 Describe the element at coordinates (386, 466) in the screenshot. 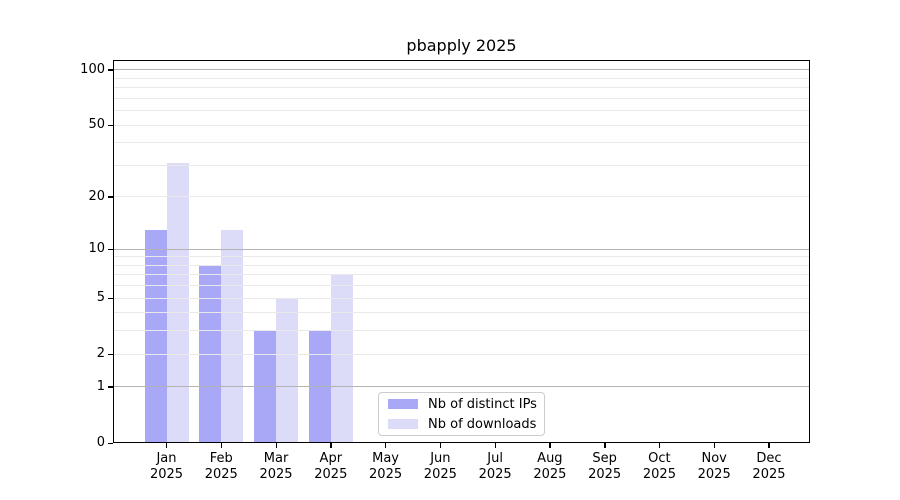

I see `x-tick-label: May 2025` at that location.